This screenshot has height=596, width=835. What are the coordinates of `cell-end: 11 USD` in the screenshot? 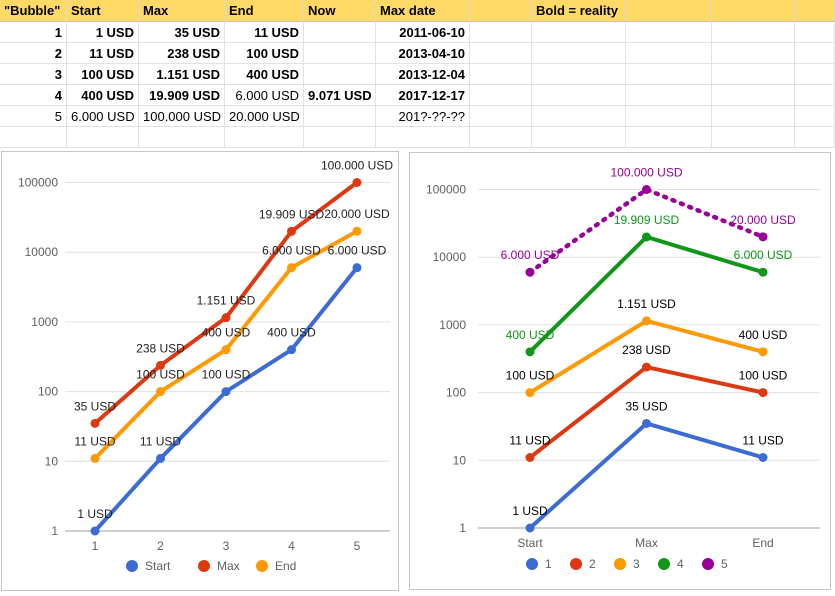 It's located at (264, 32).